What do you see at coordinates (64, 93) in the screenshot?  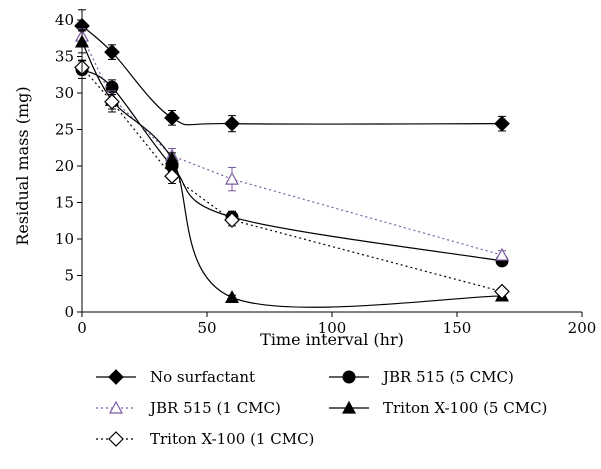 I see `y-tick-label: 30` at bounding box center [64, 93].